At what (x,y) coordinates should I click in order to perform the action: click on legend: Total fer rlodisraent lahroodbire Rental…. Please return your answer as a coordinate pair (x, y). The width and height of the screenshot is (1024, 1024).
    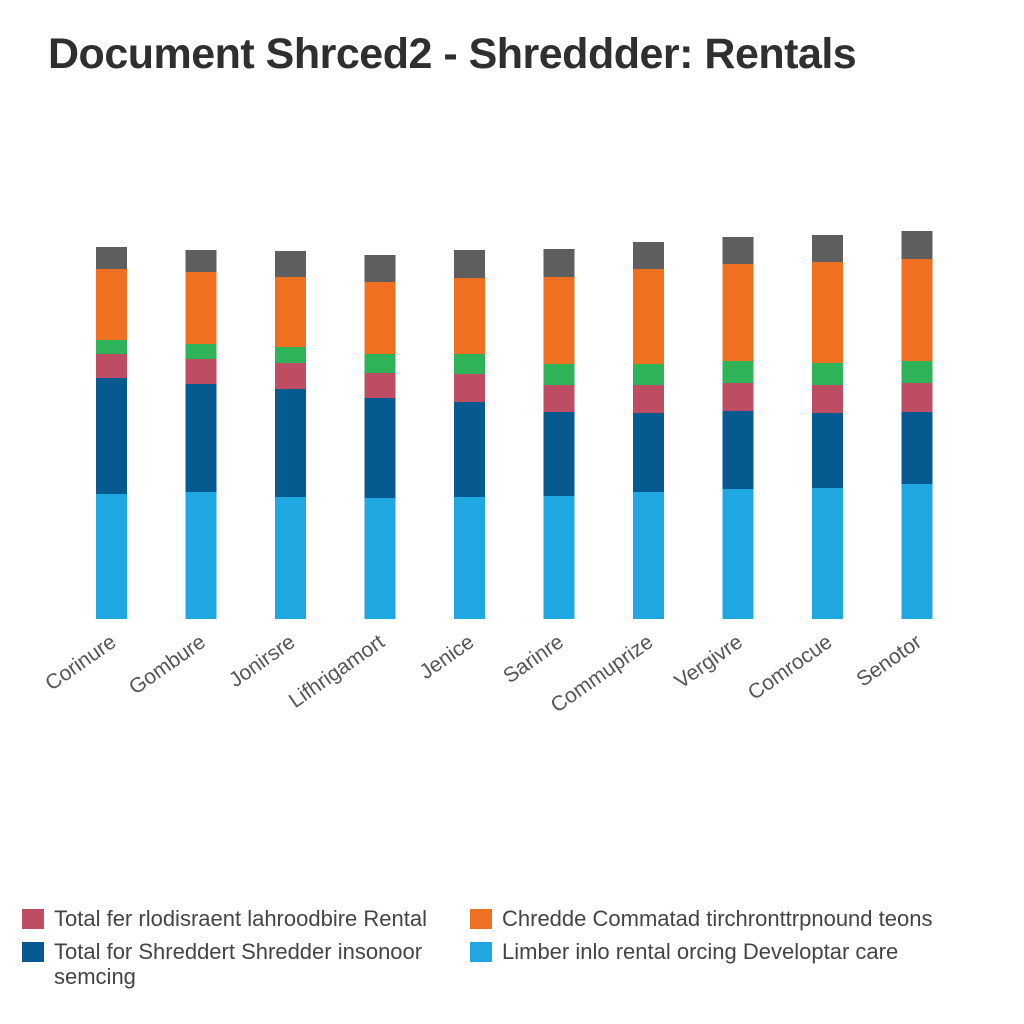
    Looking at the image, I should click on (517, 947).